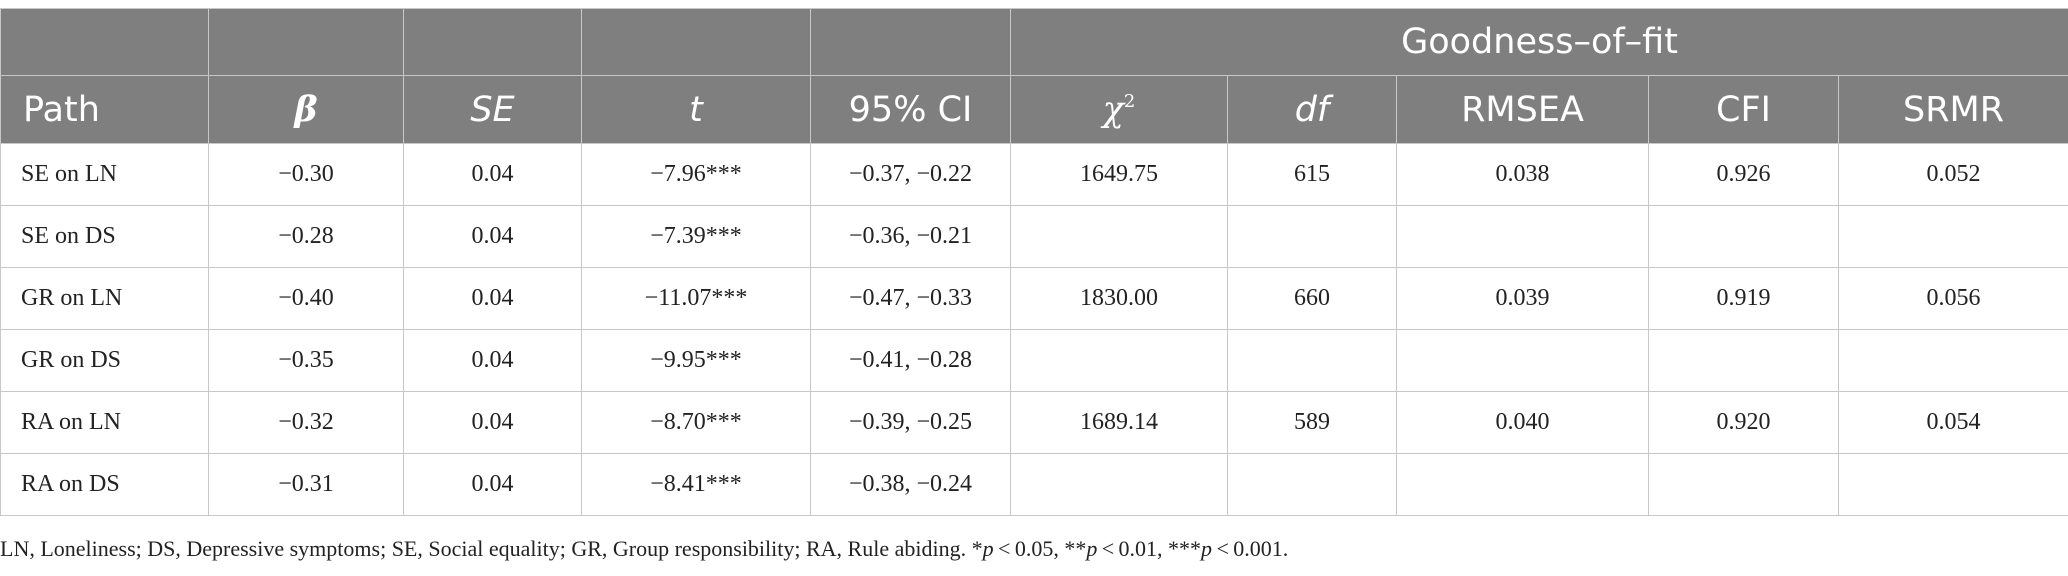  Describe the element at coordinates (1129, 101) in the screenshot. I see `chi-superscript: 2` at that location.